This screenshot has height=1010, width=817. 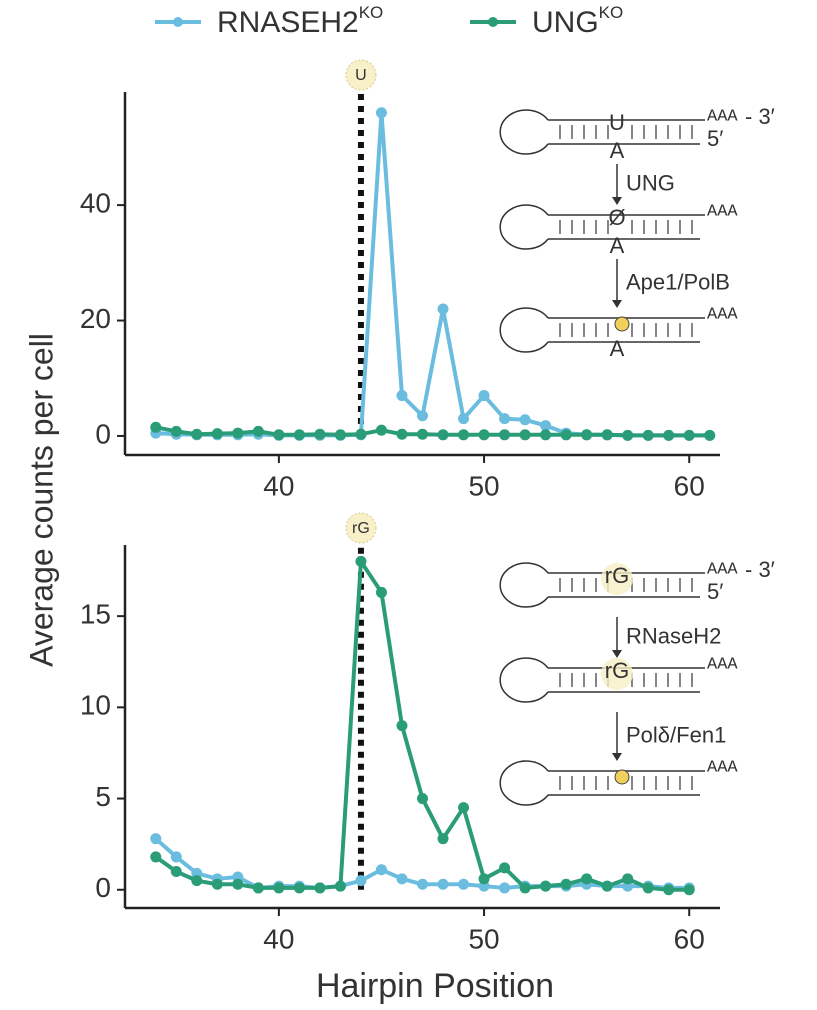 What do you see at coordinates (565, 22) in the screenshot?
I see `legend-name: UNG` at bounding box center [565, 22].